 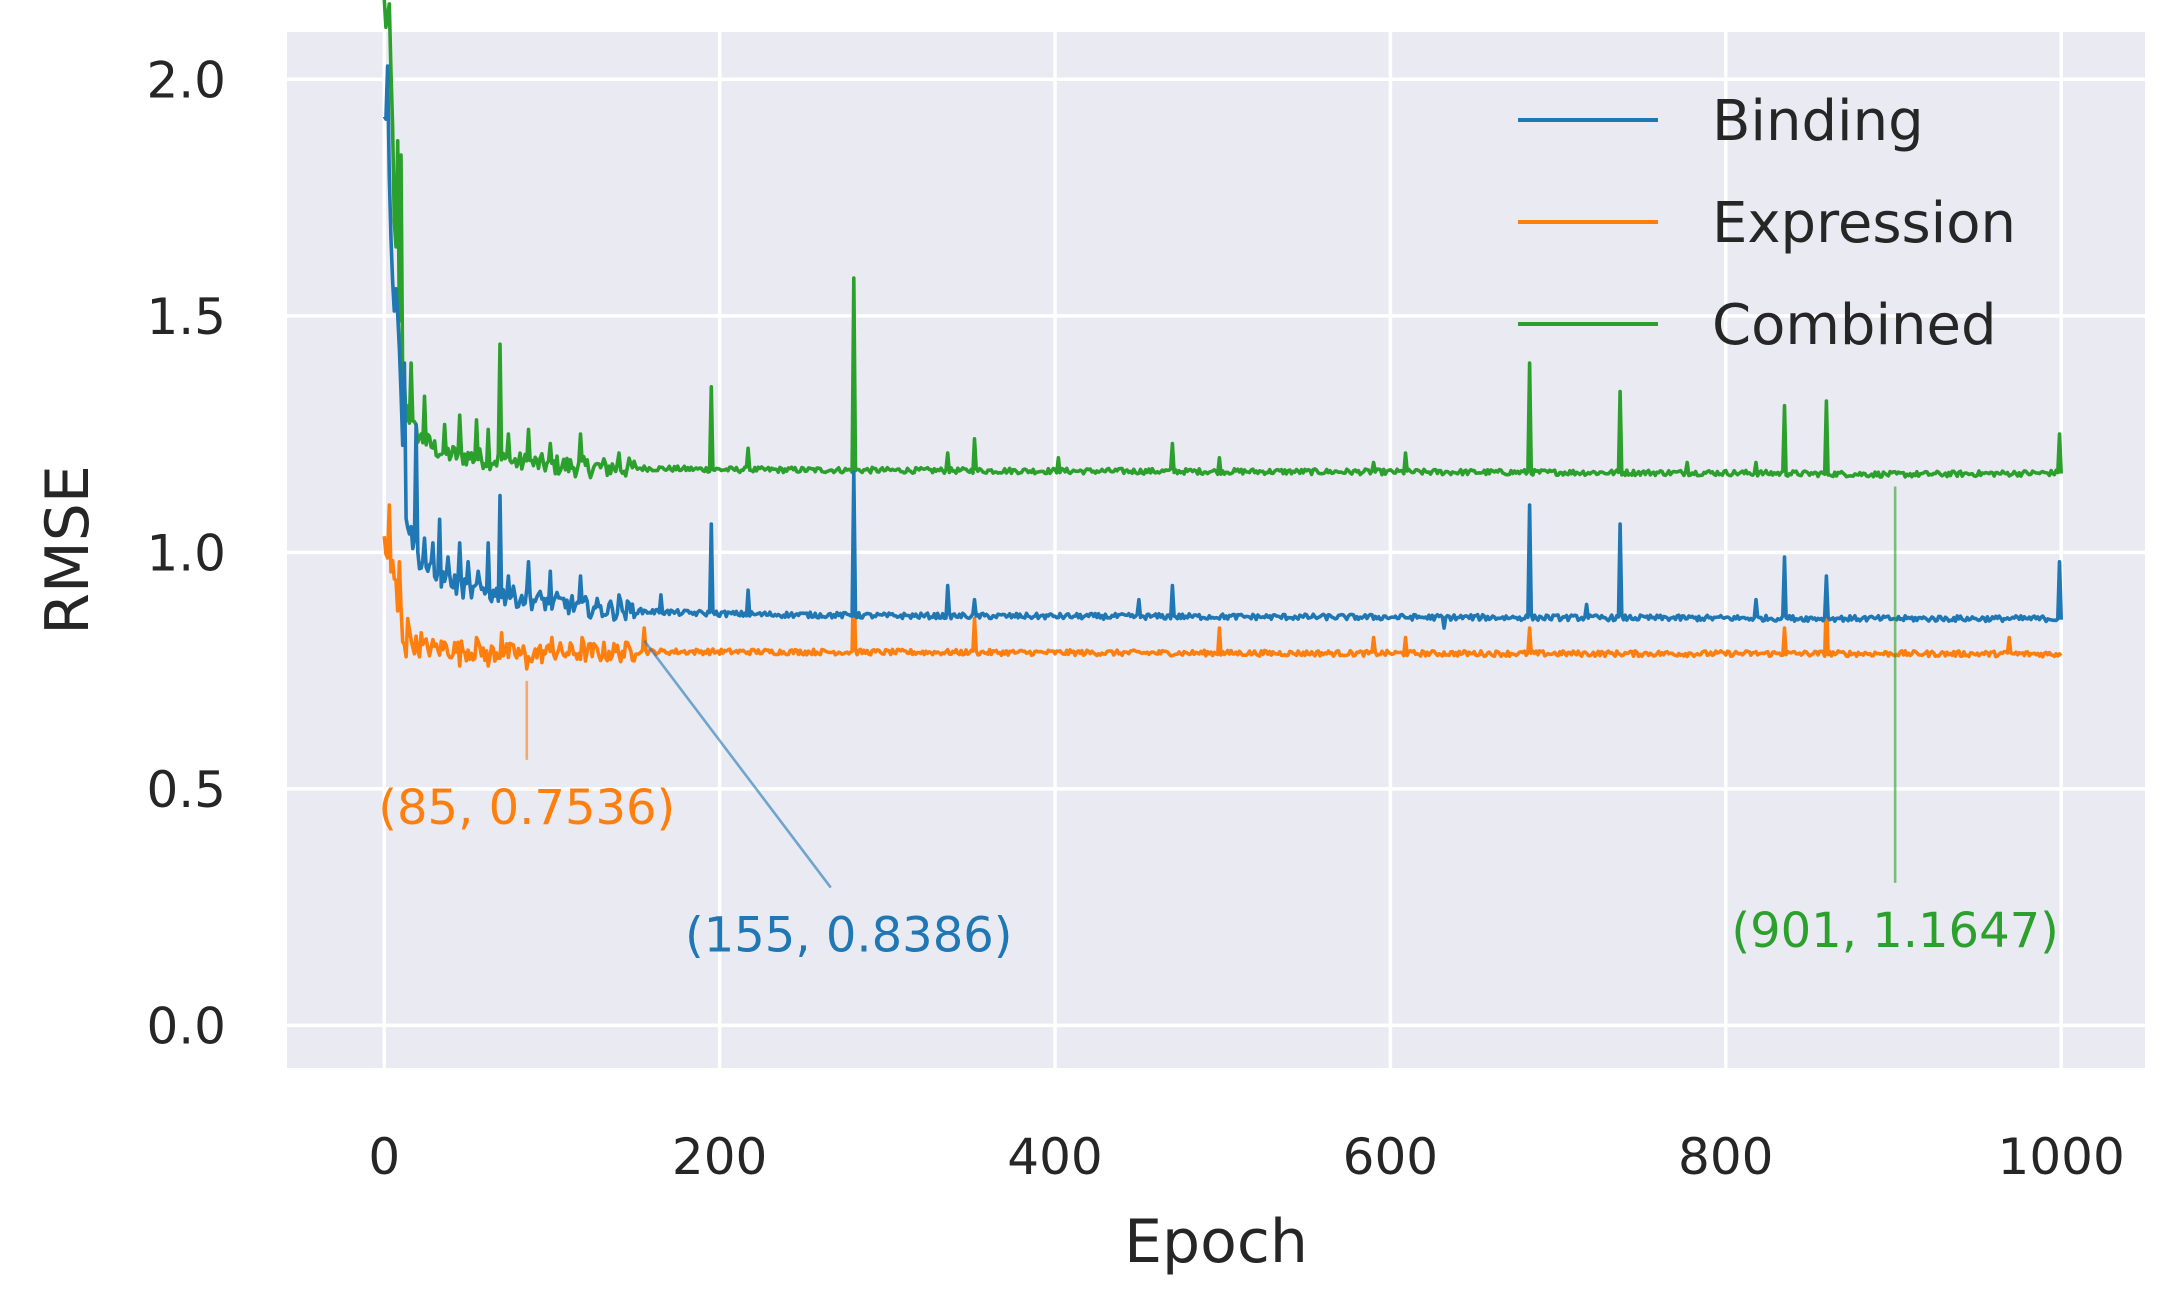 I want to click on x-tick-labels: 0 200 400 600 800 1000, so click(x=1246, y=1157).